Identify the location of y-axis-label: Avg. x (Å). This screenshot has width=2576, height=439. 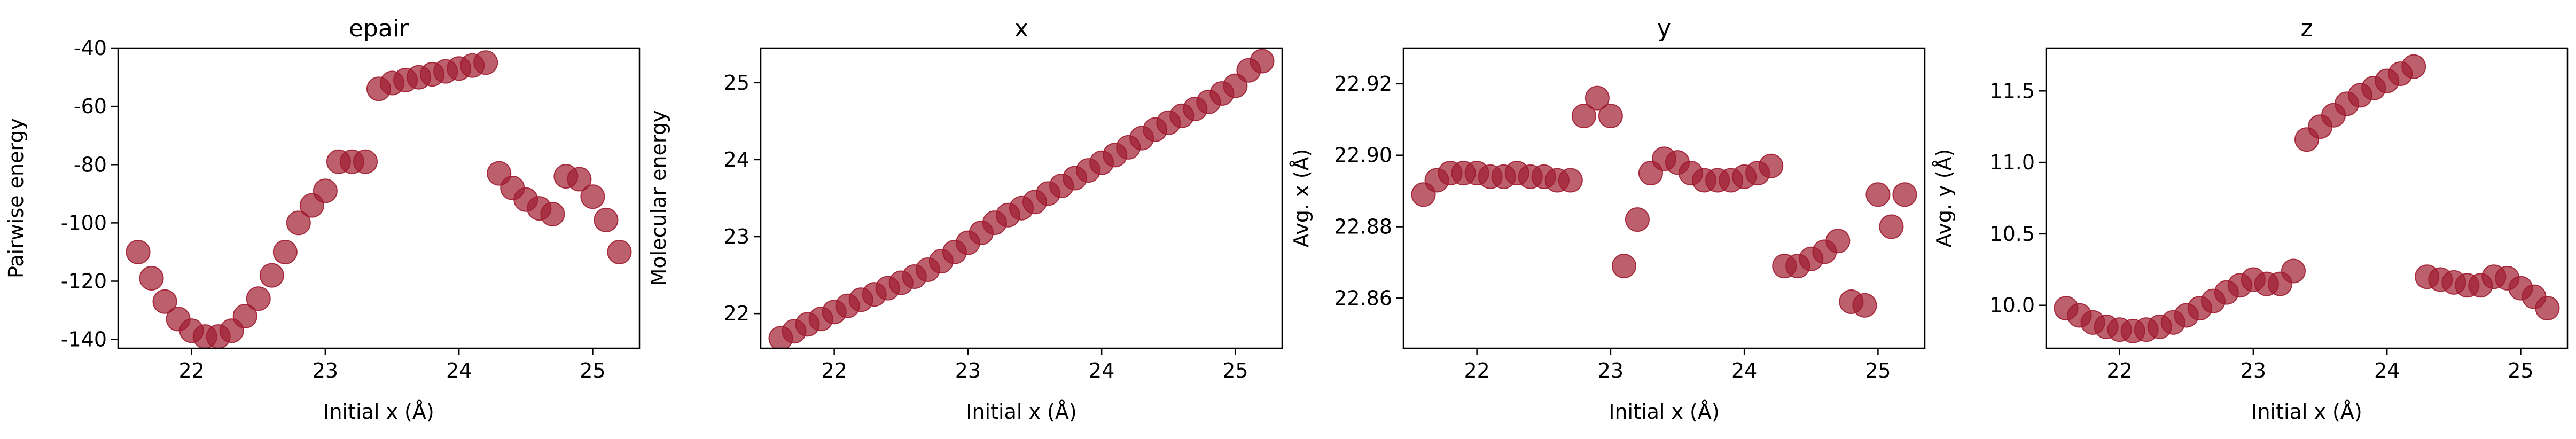
(1301, 198).